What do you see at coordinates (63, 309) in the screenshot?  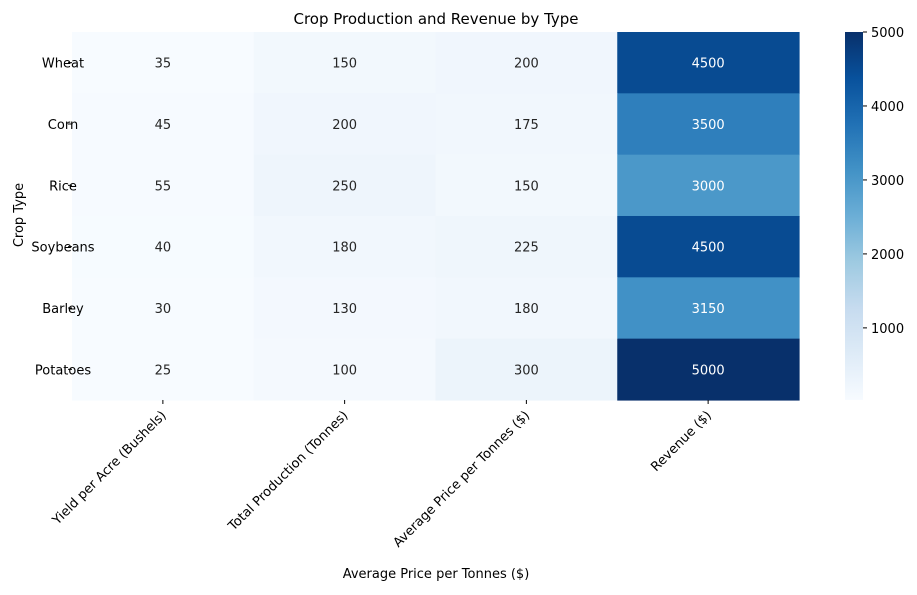 I see `y-tick-label: Barley` at bounding box center [63, 309].